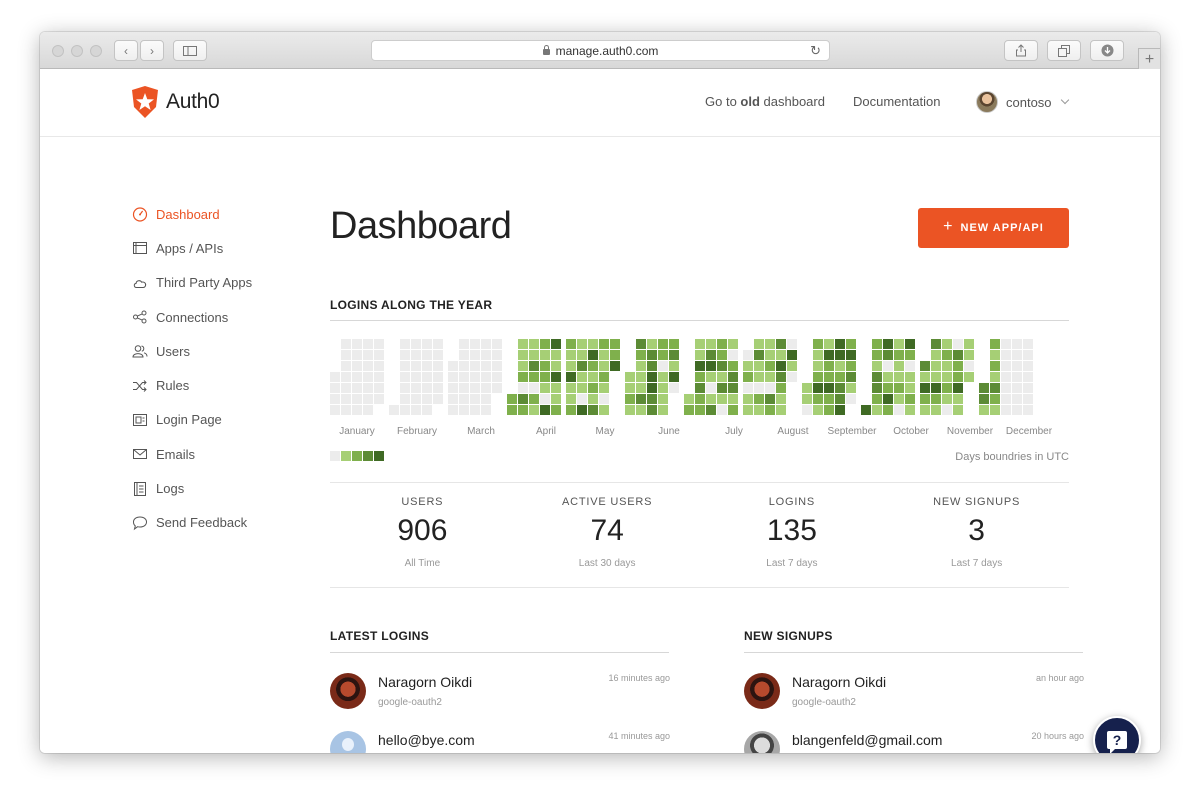  Describe the element at coordinates (1057, 736) in the screenshot. I see `entry-timestamp: 20 hours ago` at that location.